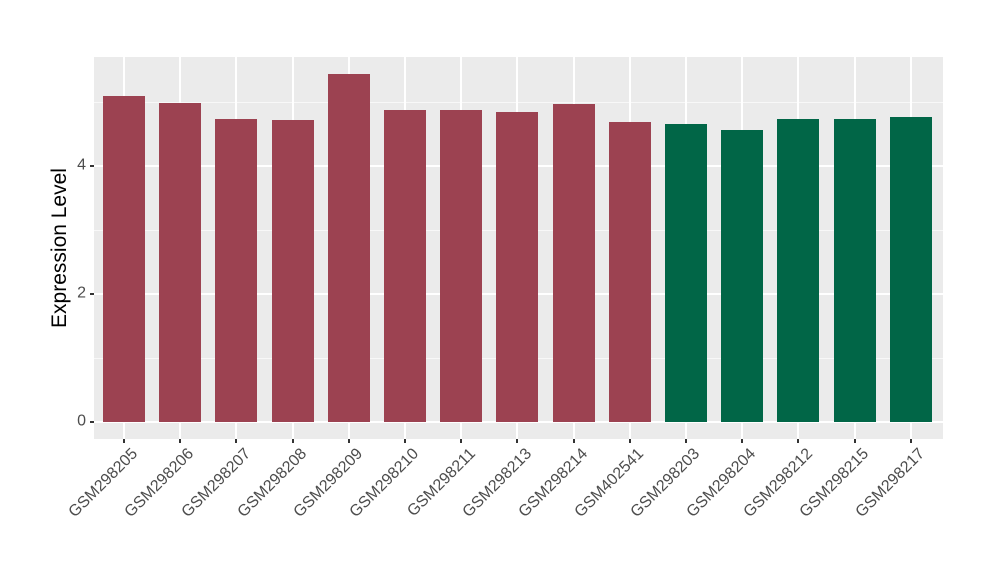 This screenshot has height=580, width=1000. What do you see at coordinates (629, 272) in the screenshot?
I see `bar-GSM402541` at bounding box center [629, 272].